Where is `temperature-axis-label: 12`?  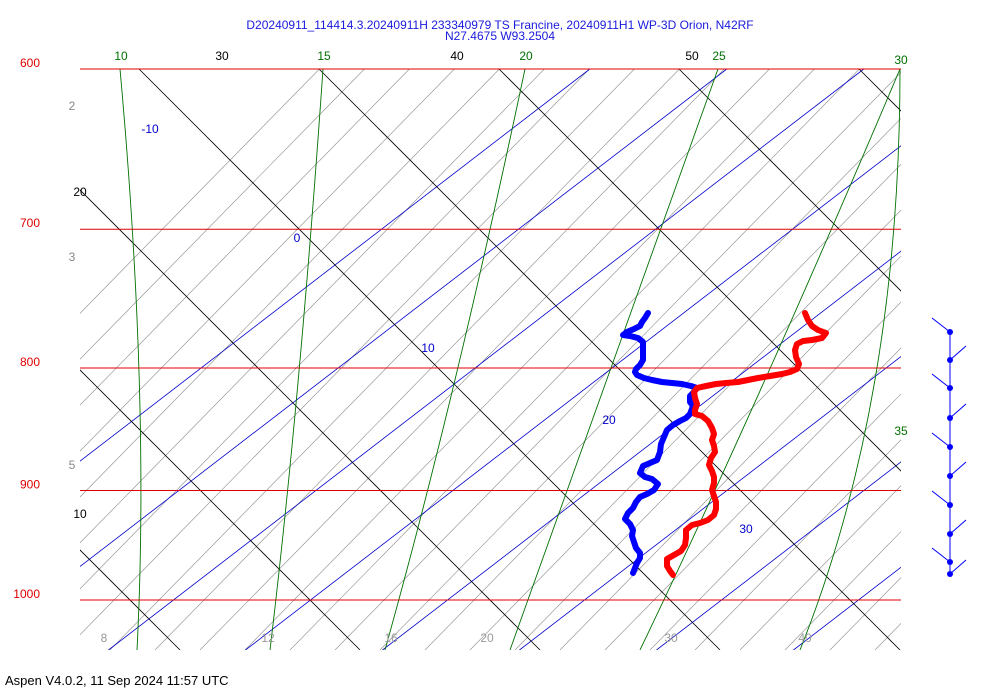
temperature-axis-label: 12 is located at coordinates (268, 638).